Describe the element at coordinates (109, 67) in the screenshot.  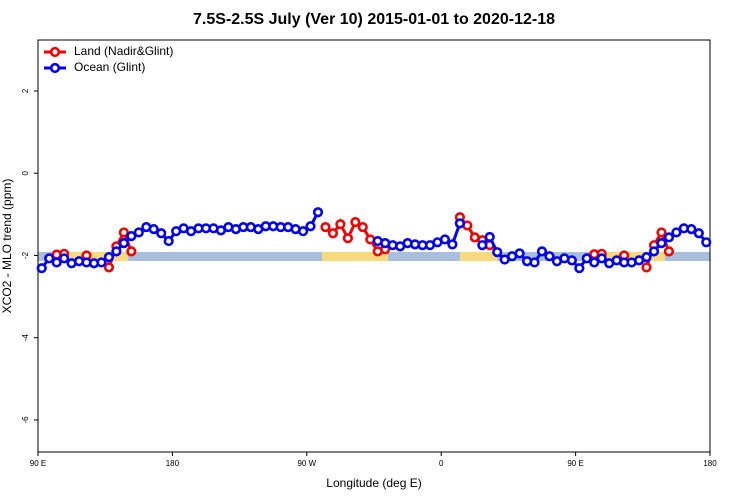
I see `legend-label: Ocean (Glint)` at that location.